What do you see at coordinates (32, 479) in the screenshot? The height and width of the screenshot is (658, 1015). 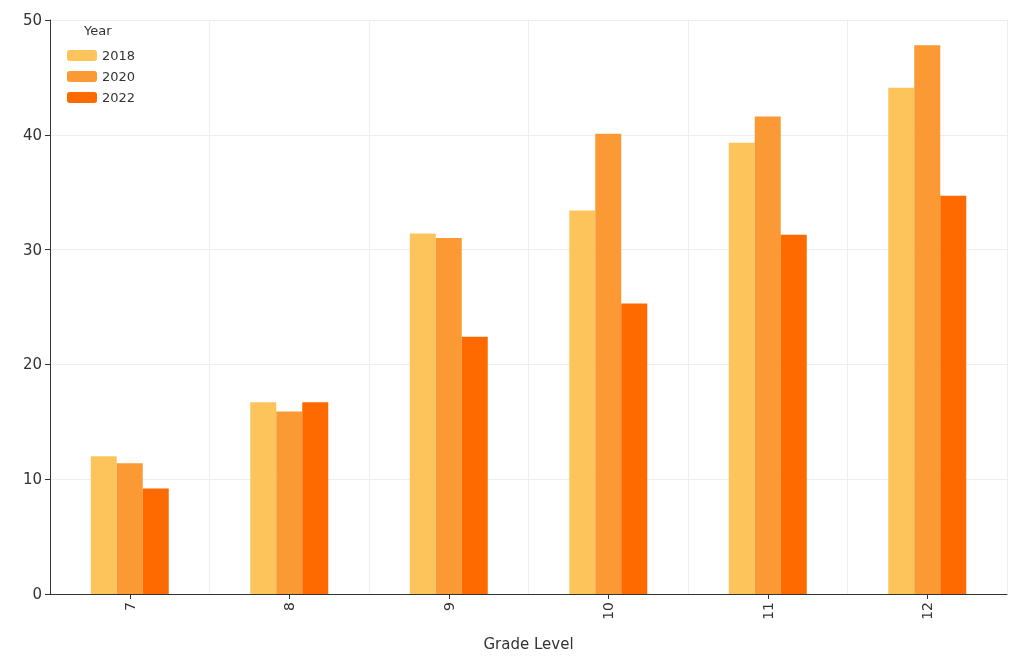 I see `y-tick-label: 10` at bounding box center [32, 479].